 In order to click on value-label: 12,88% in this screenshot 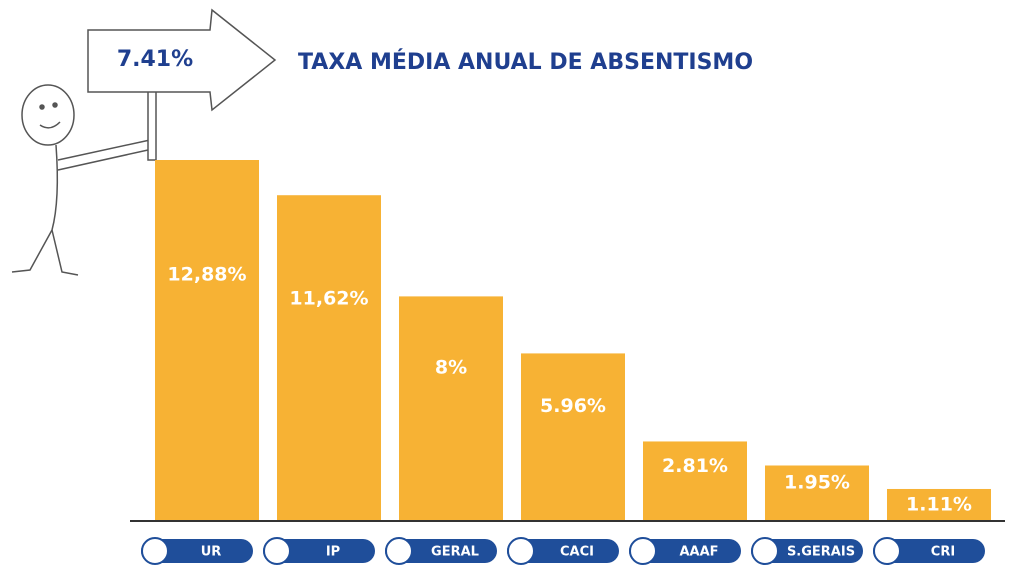, I will do `click(206, 275)`.